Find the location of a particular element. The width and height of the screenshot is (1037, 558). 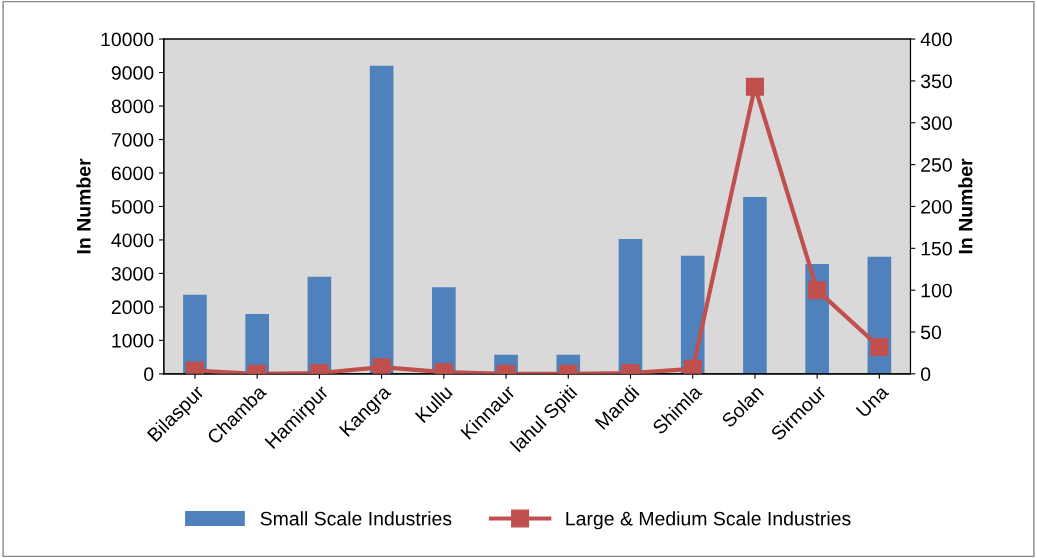

y-tick-label: 6000 is located at coordinates (132, 173).